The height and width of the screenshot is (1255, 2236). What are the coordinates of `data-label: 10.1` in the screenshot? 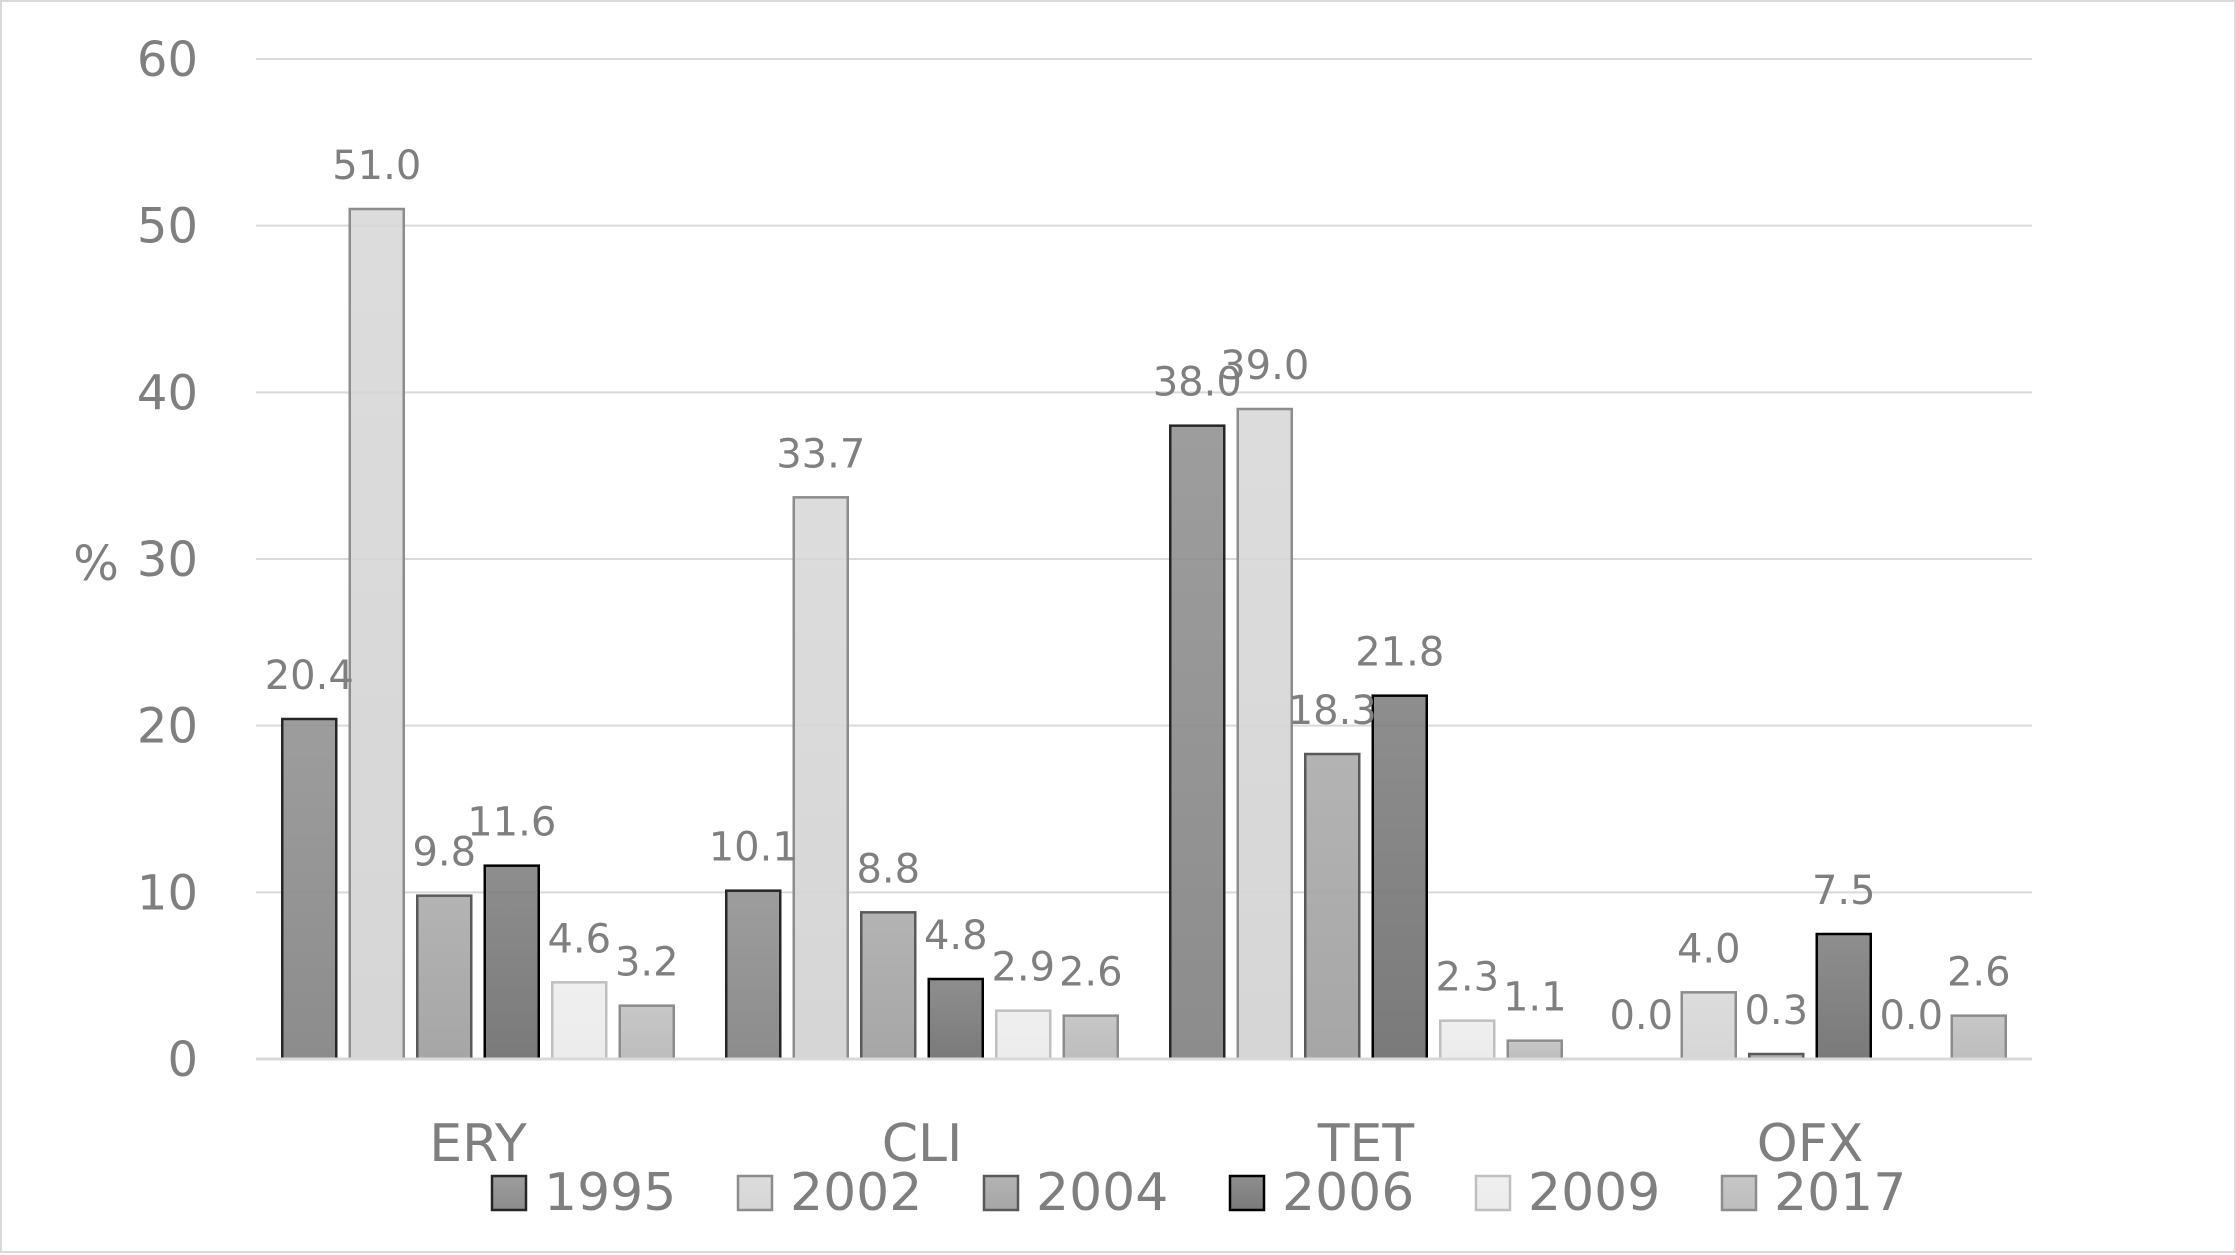 It's located at (753, 848).